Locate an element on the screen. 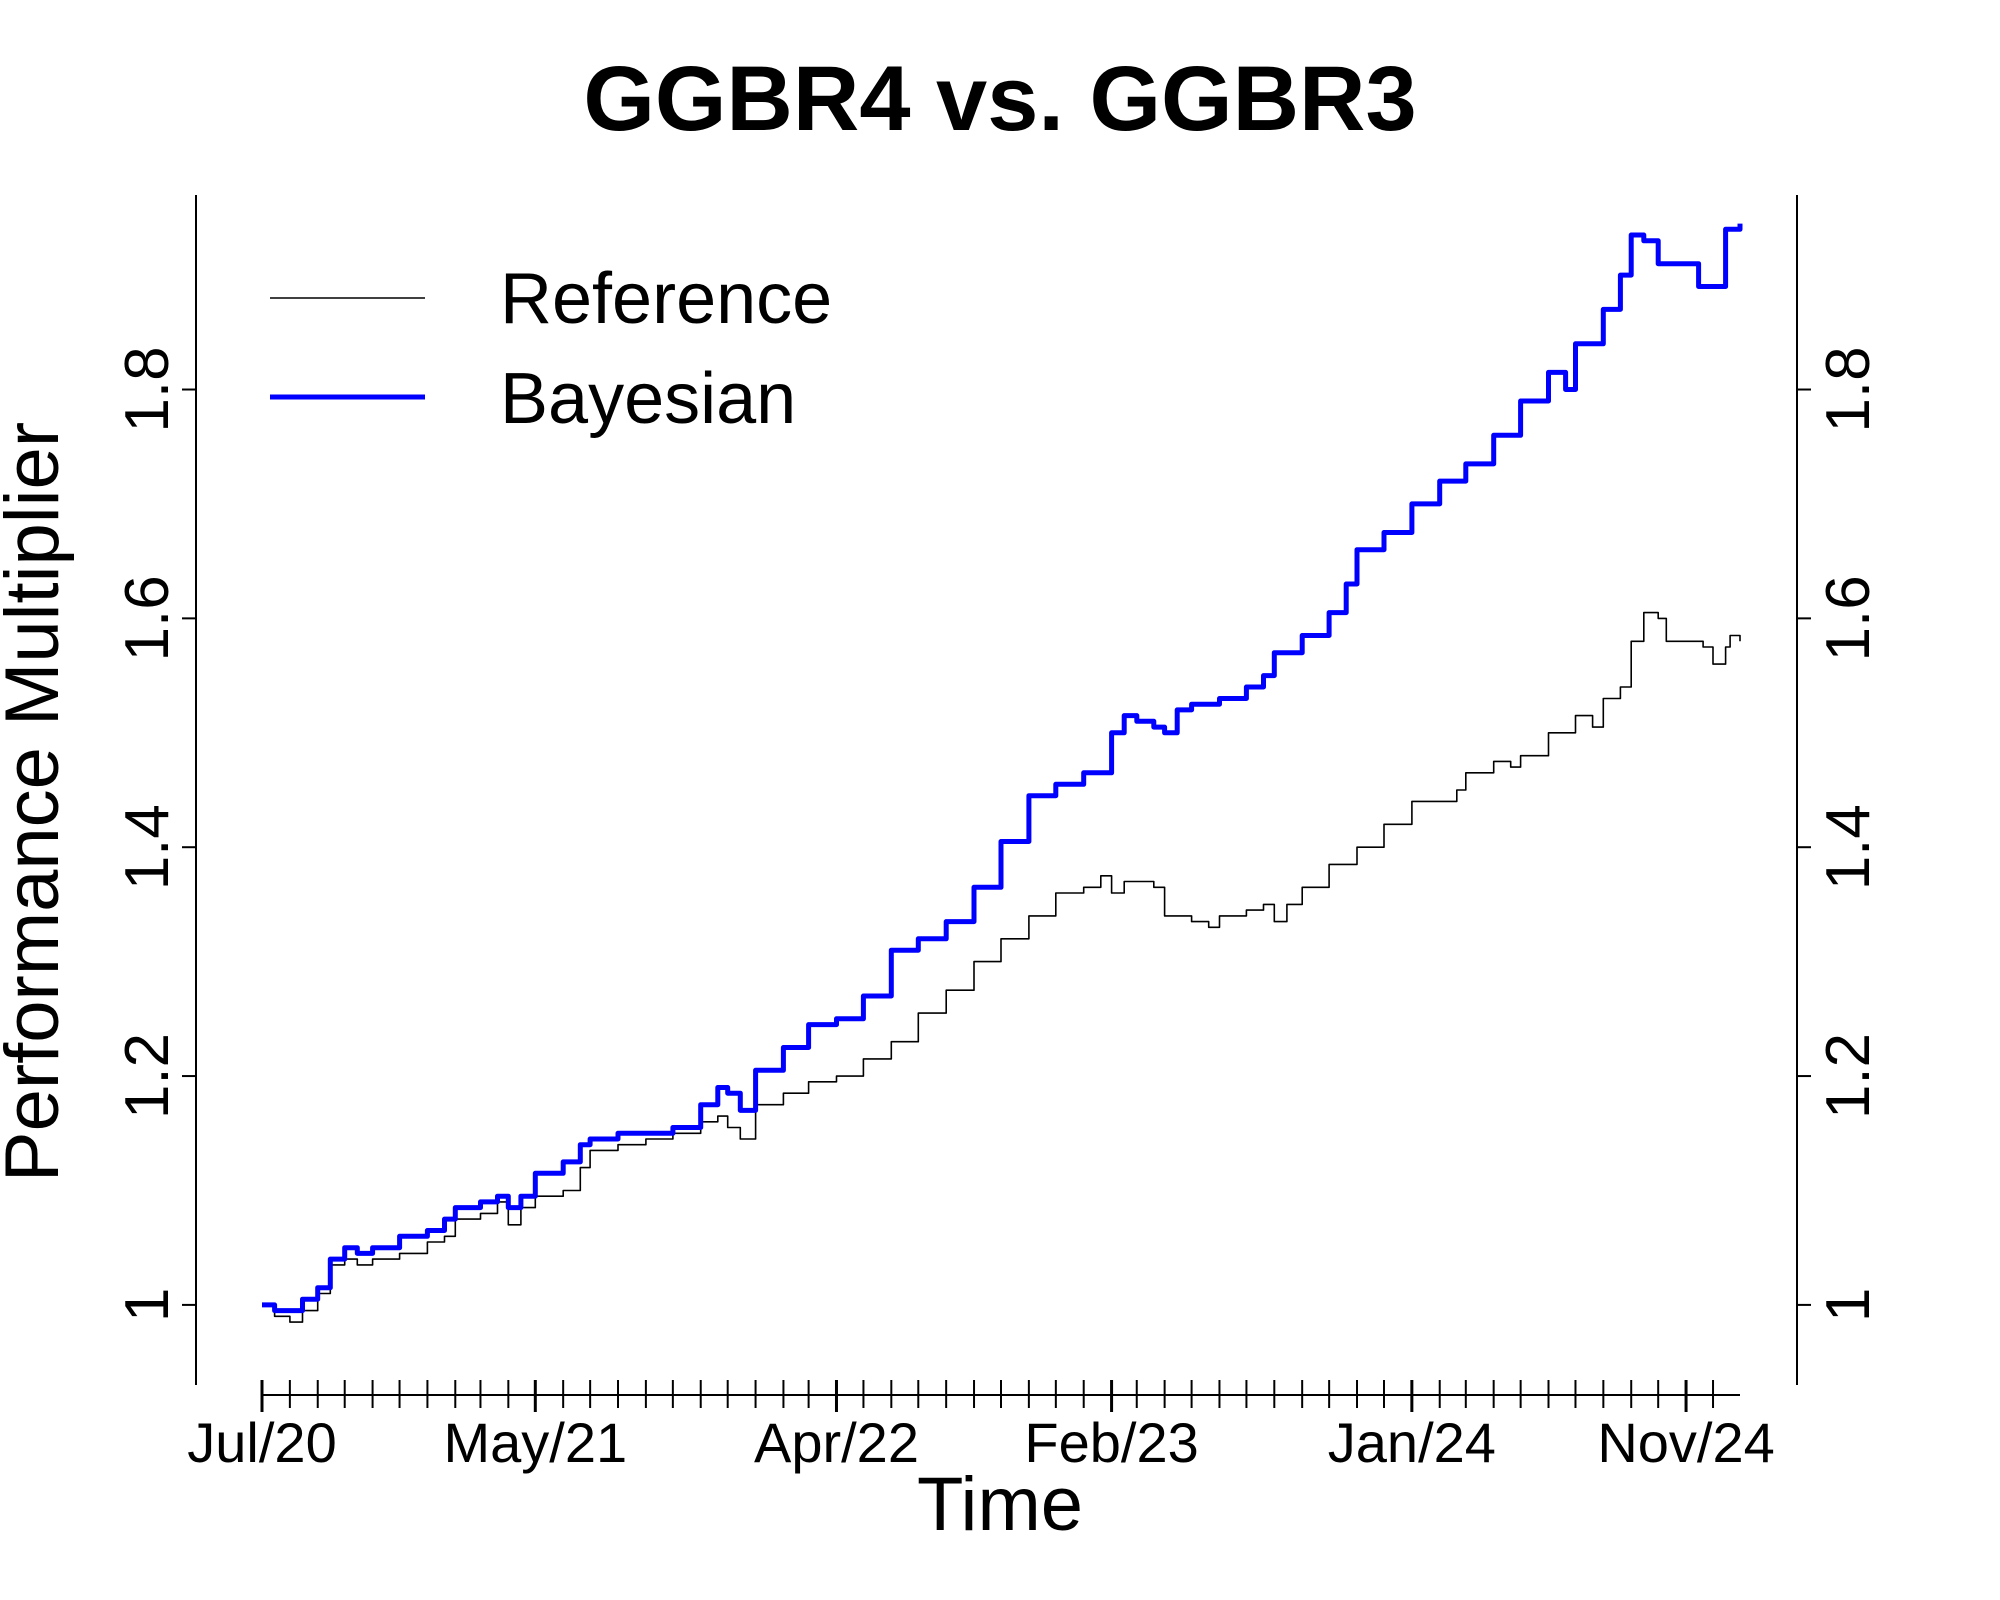 This screenshot has height=1600, width=2000. x-tick-label: Apr/22 is located at coordinates (836, 1442).